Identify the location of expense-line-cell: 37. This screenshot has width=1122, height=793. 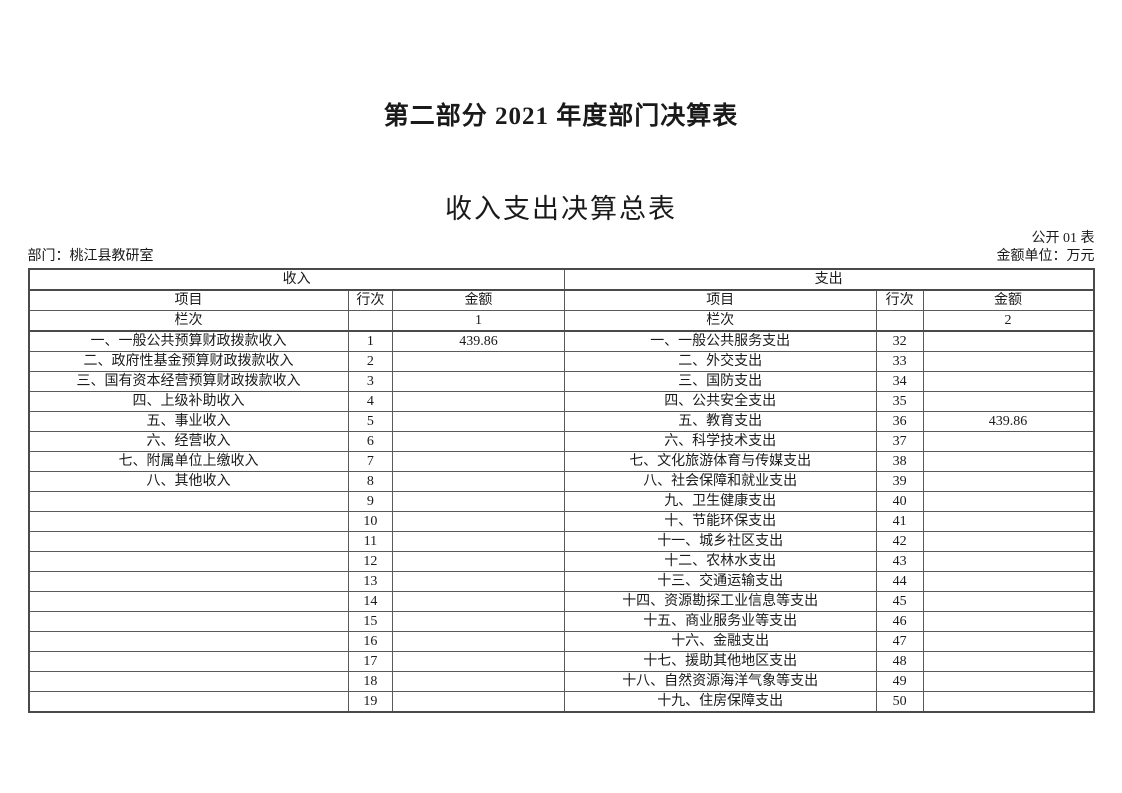
(899, 441).